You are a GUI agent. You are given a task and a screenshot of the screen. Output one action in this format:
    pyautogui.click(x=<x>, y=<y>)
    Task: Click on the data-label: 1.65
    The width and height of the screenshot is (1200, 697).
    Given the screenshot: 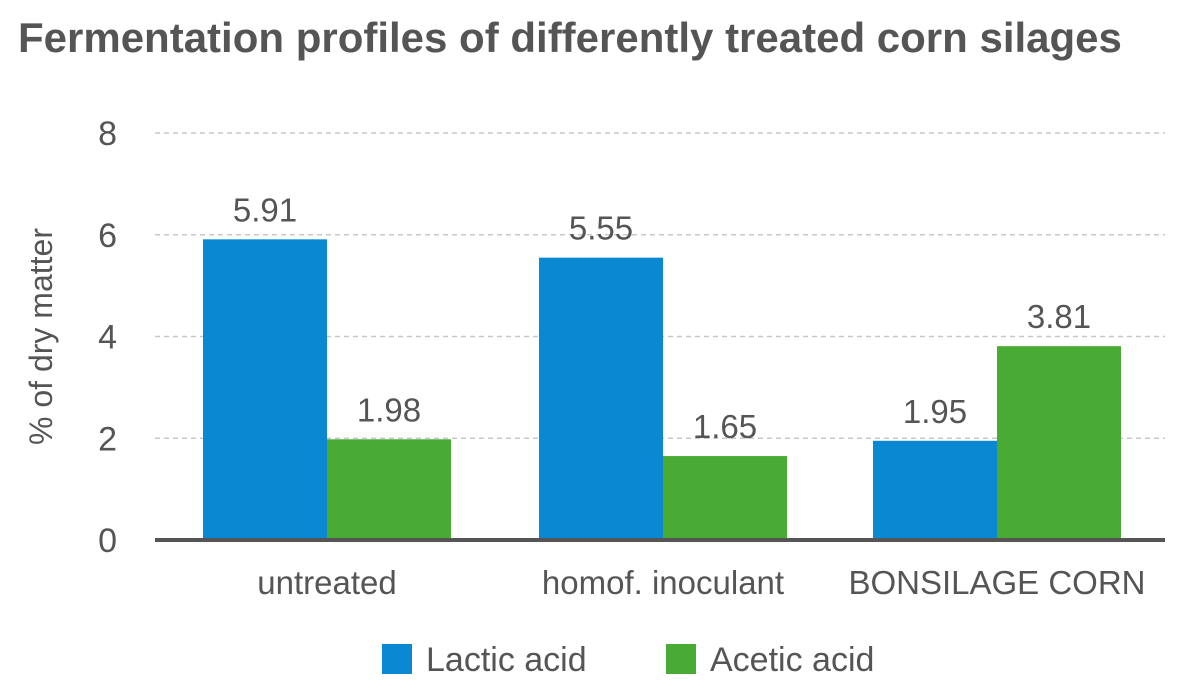 What is the action you would take?
    pyautogui.click(x=725, y=426)
    